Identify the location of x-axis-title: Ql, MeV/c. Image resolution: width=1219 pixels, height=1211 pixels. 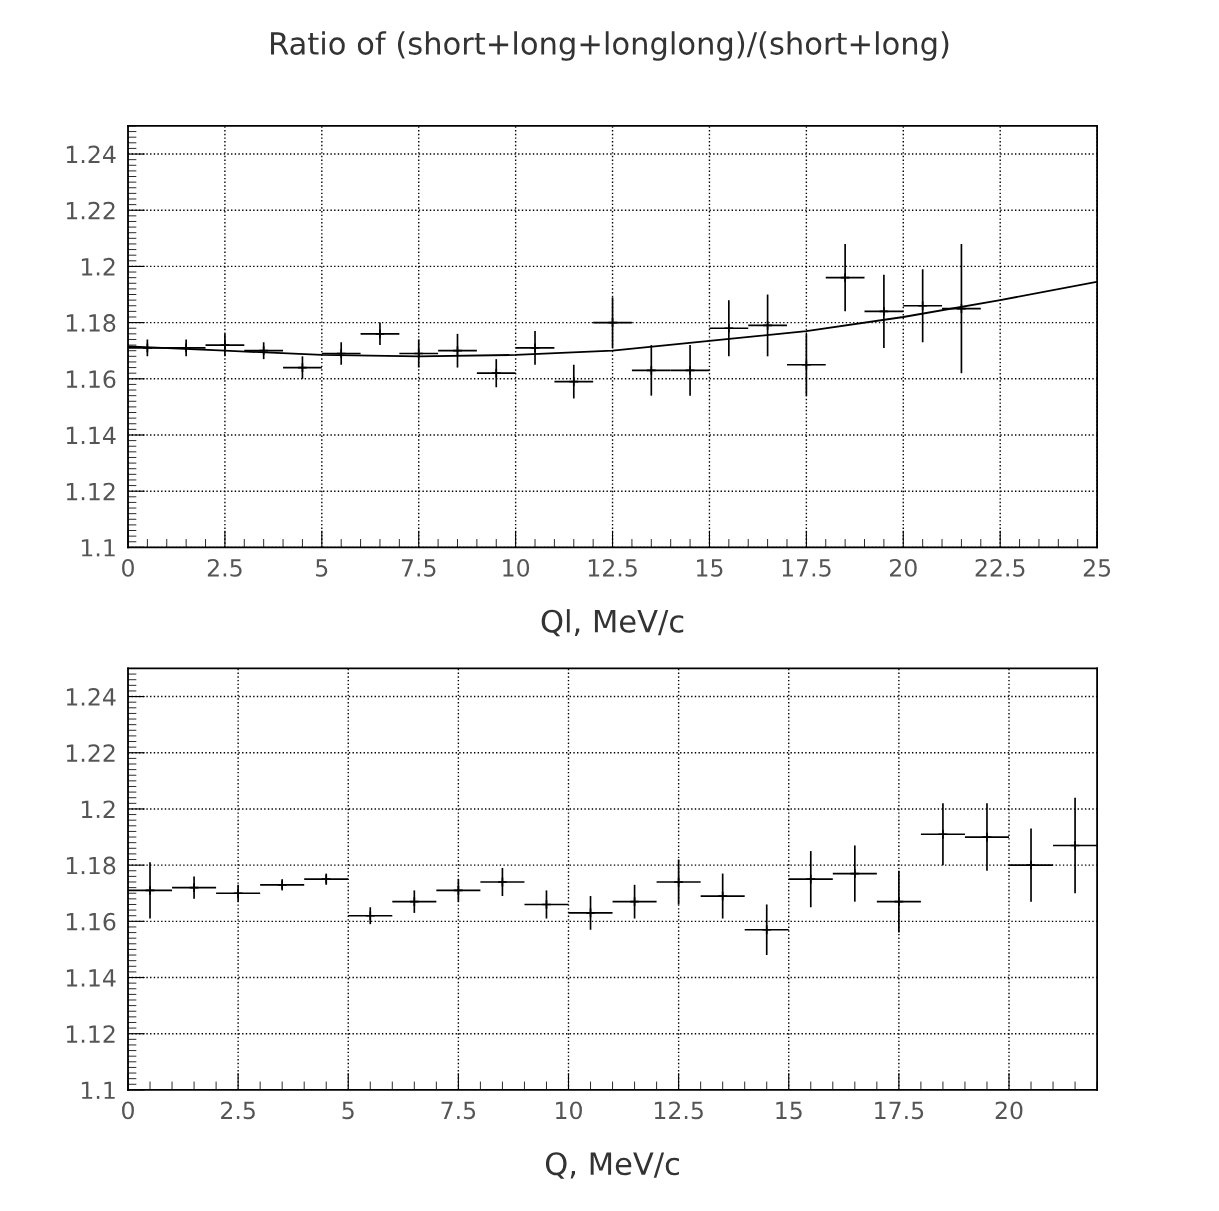
(612, 623).